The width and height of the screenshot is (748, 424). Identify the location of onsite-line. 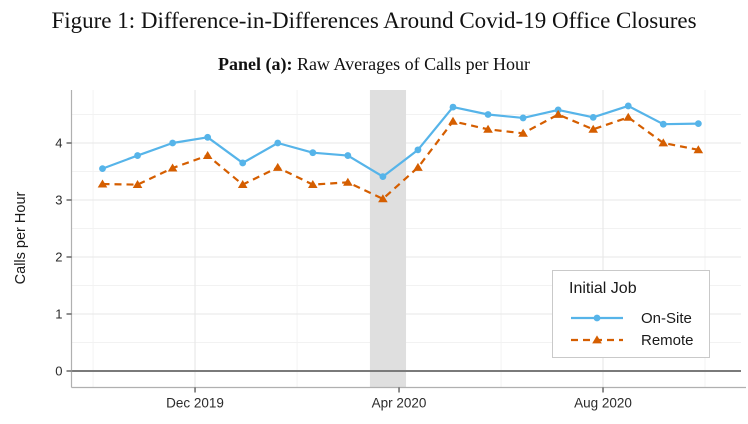
(400, 141).